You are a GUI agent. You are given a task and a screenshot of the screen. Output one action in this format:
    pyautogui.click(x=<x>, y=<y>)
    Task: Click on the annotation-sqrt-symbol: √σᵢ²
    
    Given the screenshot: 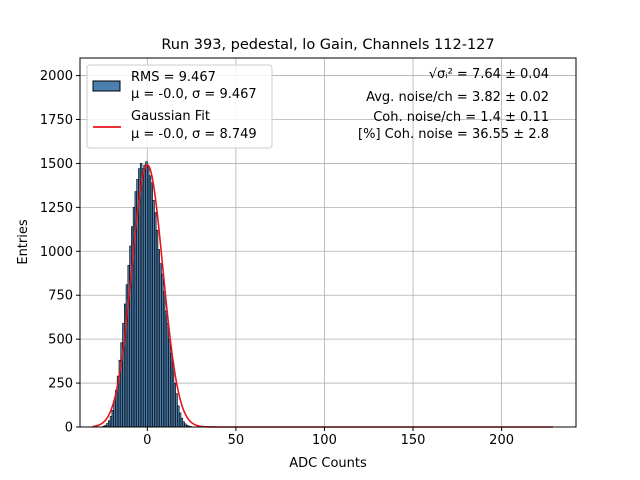 What is the action you would take?
    pyautogui.click(x=441, y=74)
    